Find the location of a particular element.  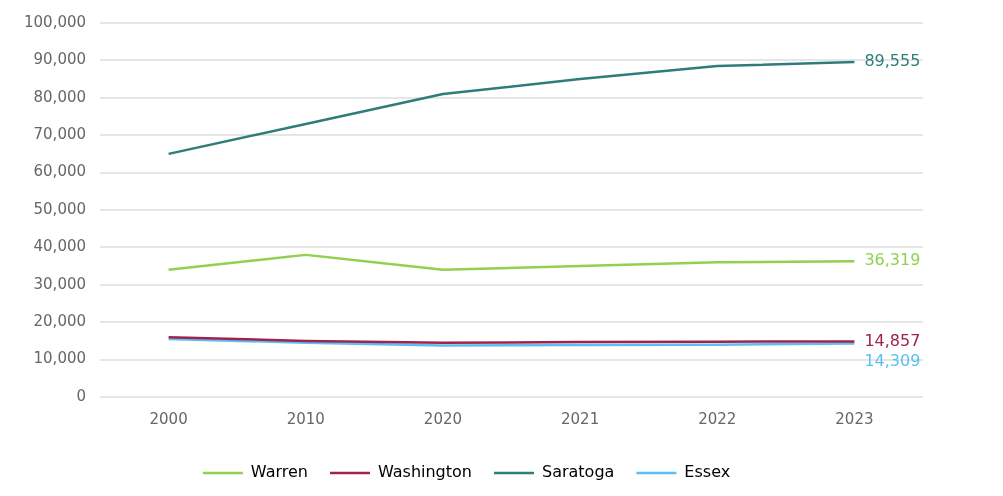

data-label: 14,309 is located at coordinates (892, 360).